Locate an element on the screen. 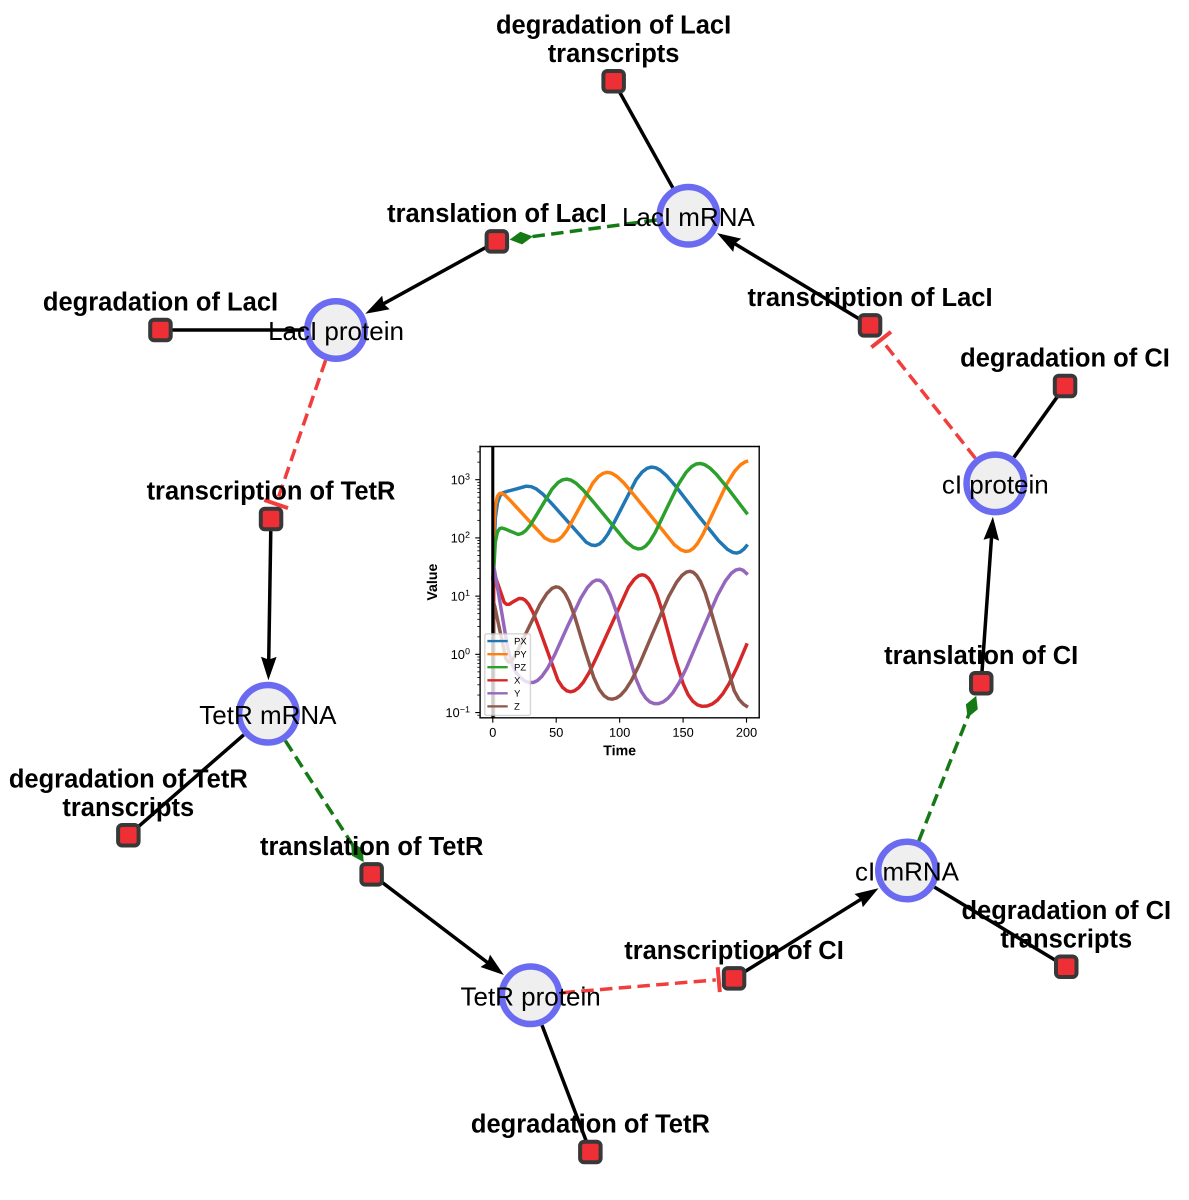 The width and height of the screenshot is (1189, 1200). svg-text: translation of LacI is located at coordinates (497, 214).